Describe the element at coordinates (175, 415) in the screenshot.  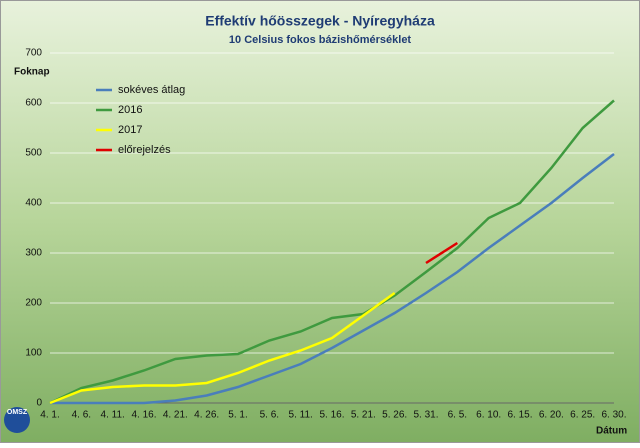
I see `x-tick-label: 4. 21.` at that location.